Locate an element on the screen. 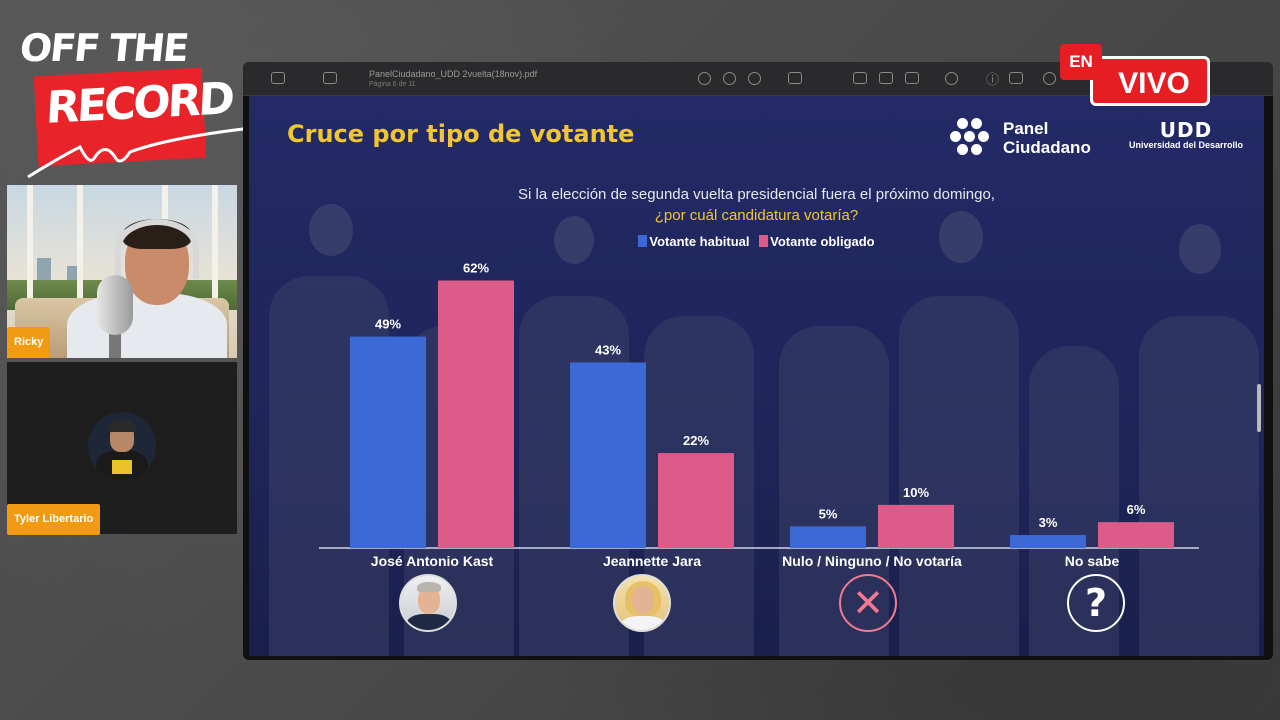  kast-photo-icon is located at coordinates (428, 603).